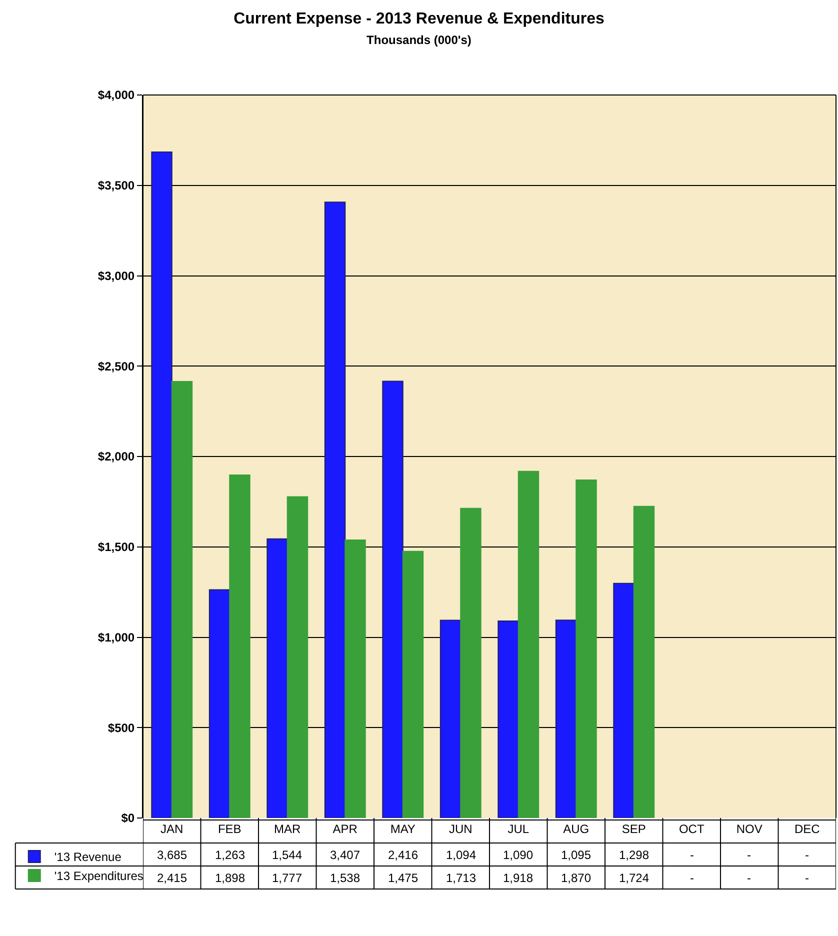  What do you see at coordinates (807, 829) in the screenshot?
I see `x-tick-label: DEC` at bounding box center [807, 829].